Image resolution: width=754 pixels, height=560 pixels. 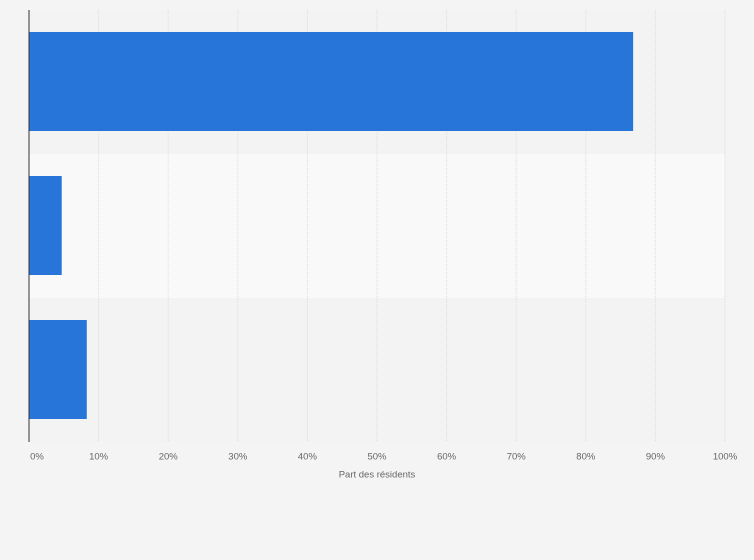 What do you see at coordinates (99, 457) in the screenshot?
I see `x-tick-label: 10%` at bounding box center [99, 457].